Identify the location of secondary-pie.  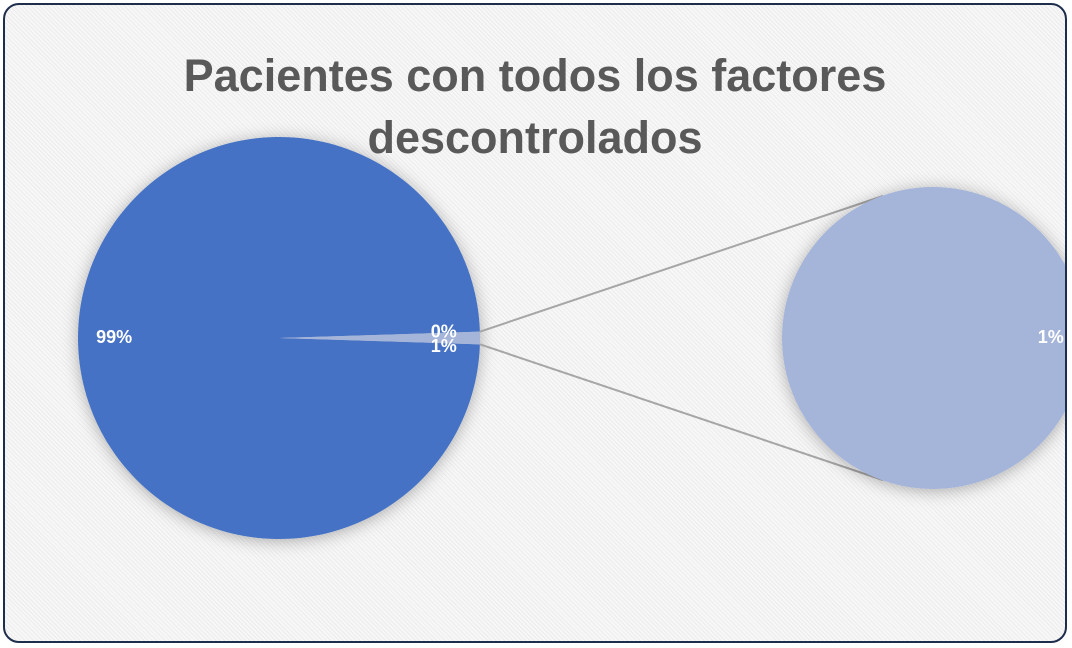
(923, 338).